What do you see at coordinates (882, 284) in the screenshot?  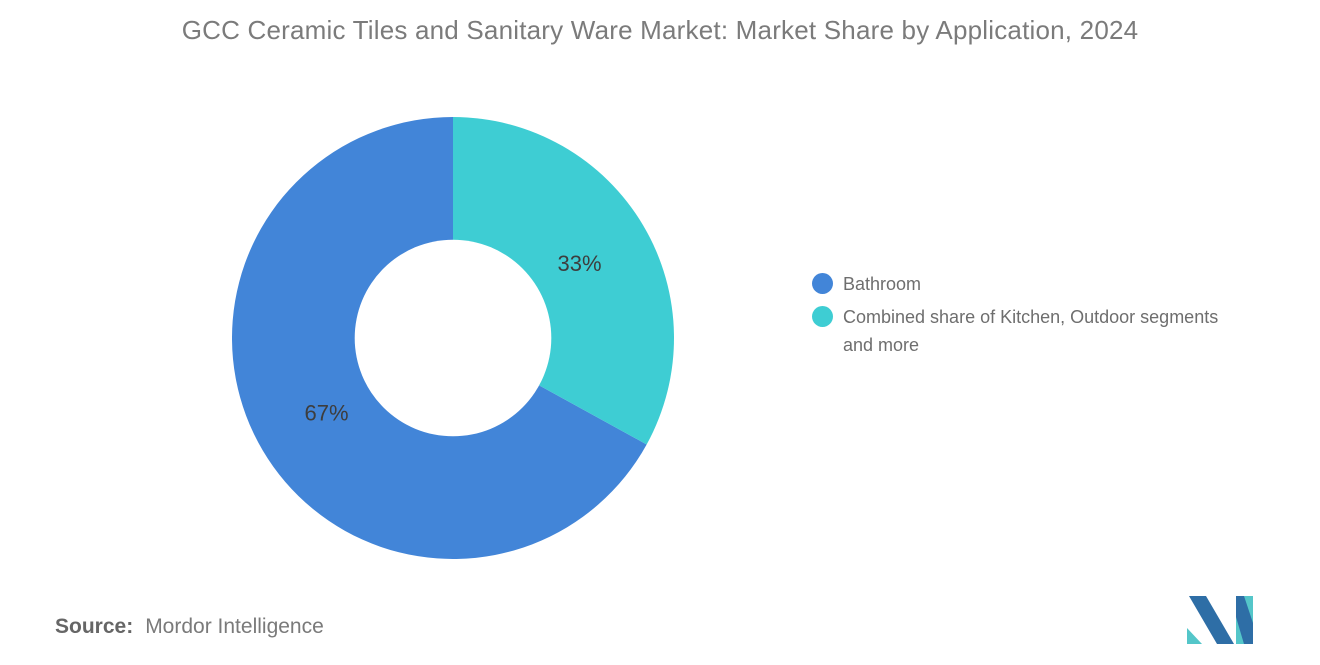 I see `legend-label-bathroom: Bathroom` at bounding box center [882, 284].